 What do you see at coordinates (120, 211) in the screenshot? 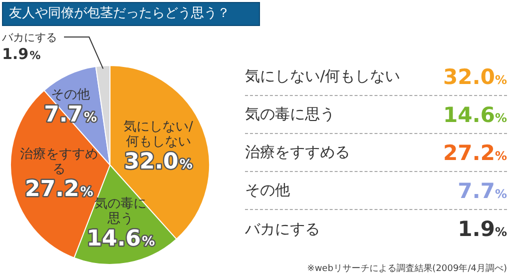
I see `slice-label: 気の毒に思う` at bounding box center [120, 211].